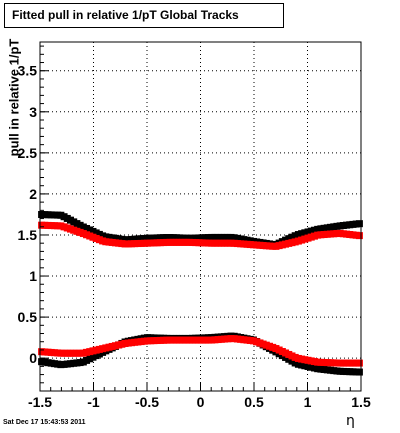 The width and height of the screenshot is (400, 433). Describe the element at coordinates (44, 422) in the screenshot. I see `timestamp-footer: Sat Dec 17 15:43:53 2011` at that location.